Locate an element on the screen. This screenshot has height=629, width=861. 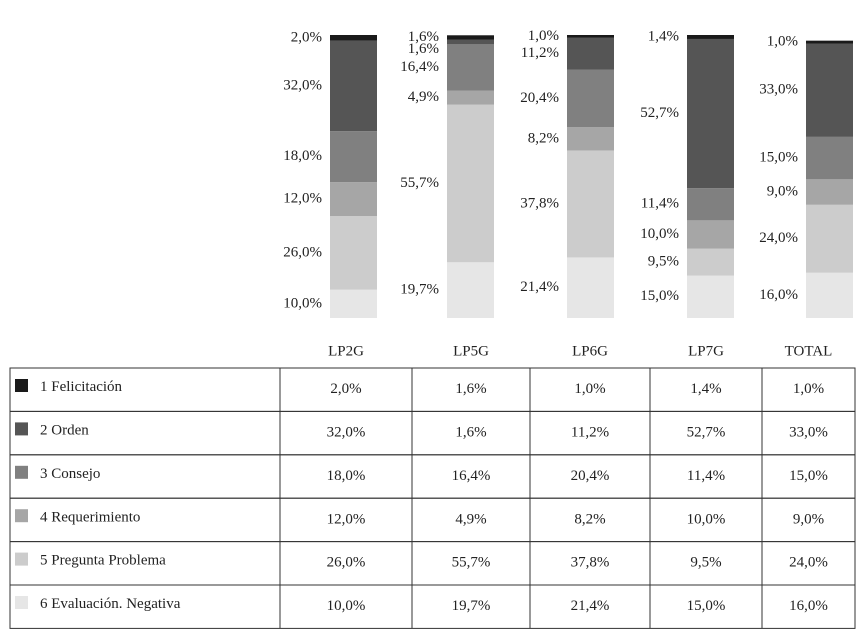
table-cell: 18,0% is located at coordinates (346, 476).